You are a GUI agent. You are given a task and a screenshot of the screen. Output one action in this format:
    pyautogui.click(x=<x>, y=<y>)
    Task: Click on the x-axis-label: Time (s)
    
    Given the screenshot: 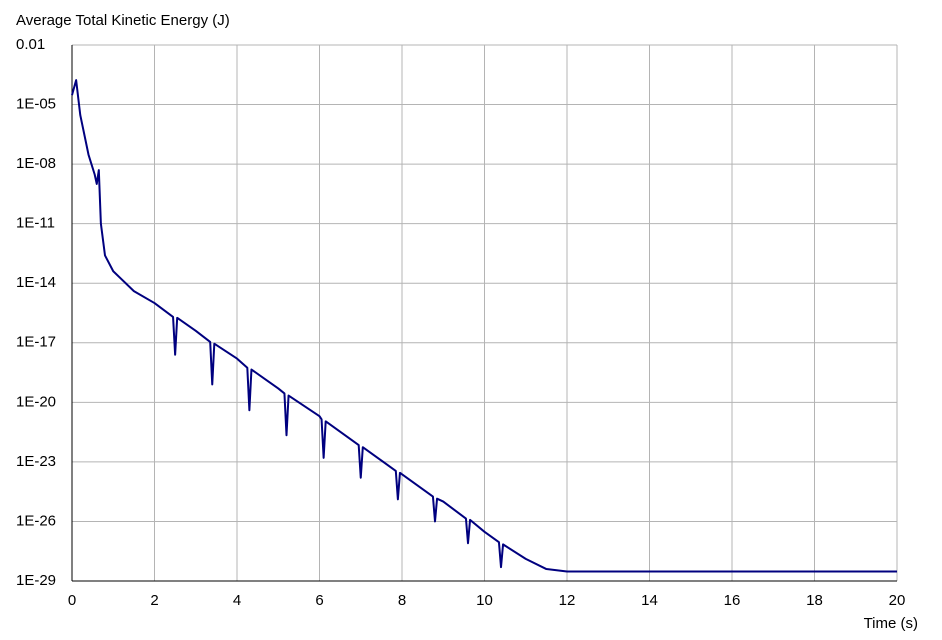 What is the action you would take?
    pyautogui.click(x=891, y=623)
    